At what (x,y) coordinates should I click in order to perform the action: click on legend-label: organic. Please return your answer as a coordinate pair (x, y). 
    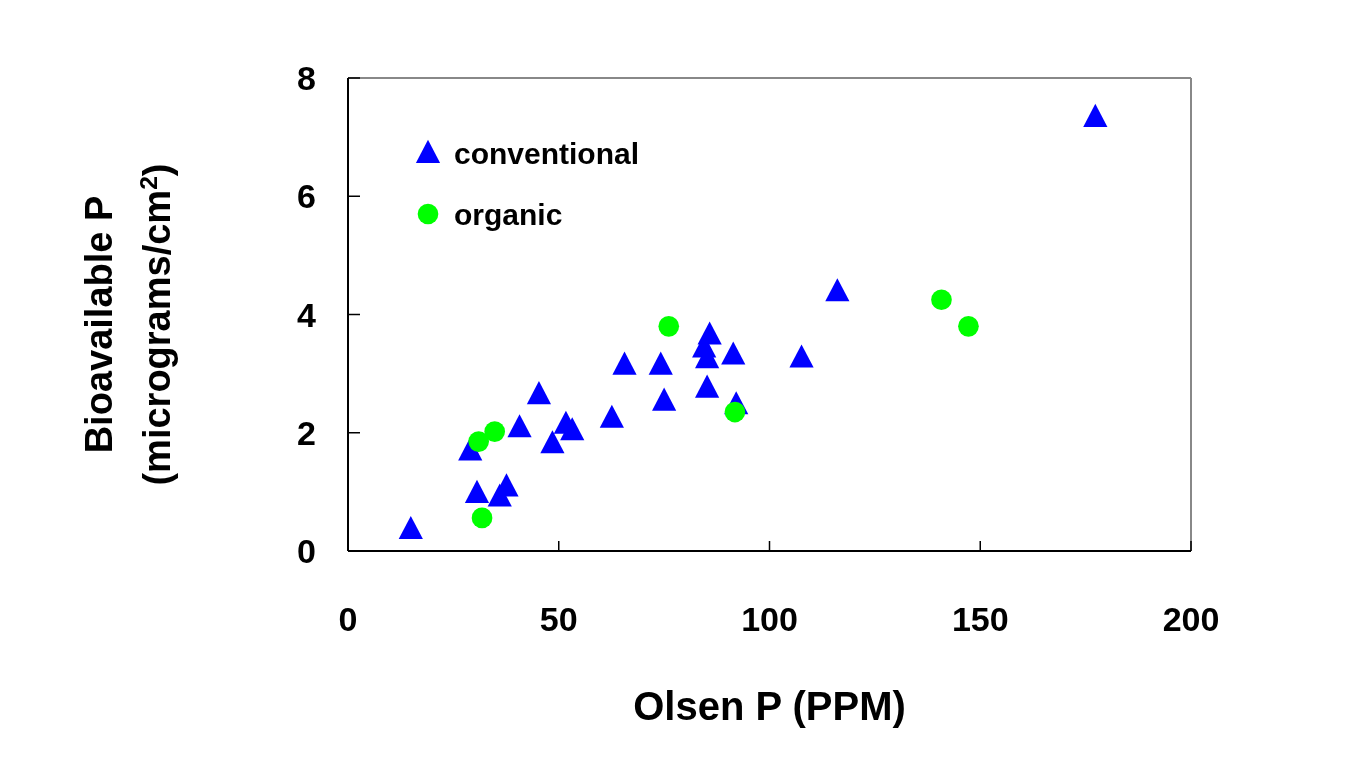
    Looking at the image, I should click on (508, 214).